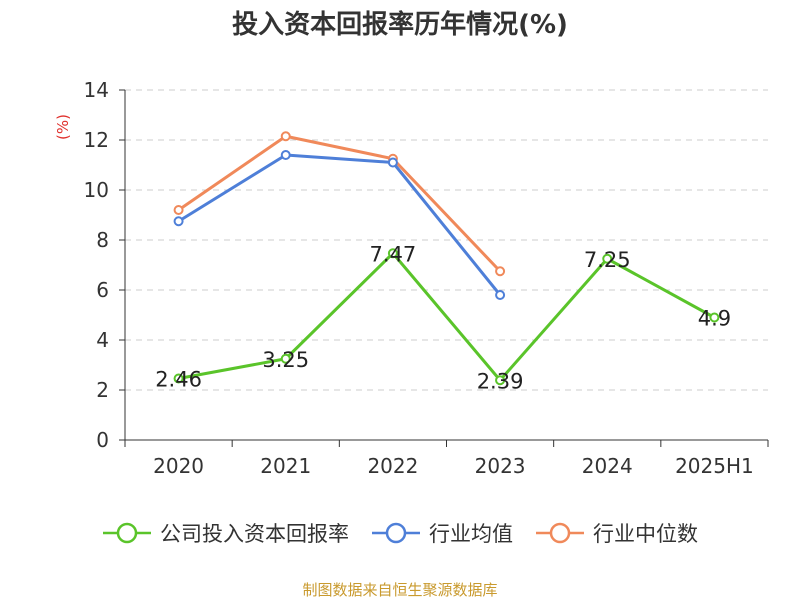  What do you see at coordinates (285, 466) in the screenshot?
I see `x-tick-label: 2021` at bounding box center [285, 466].